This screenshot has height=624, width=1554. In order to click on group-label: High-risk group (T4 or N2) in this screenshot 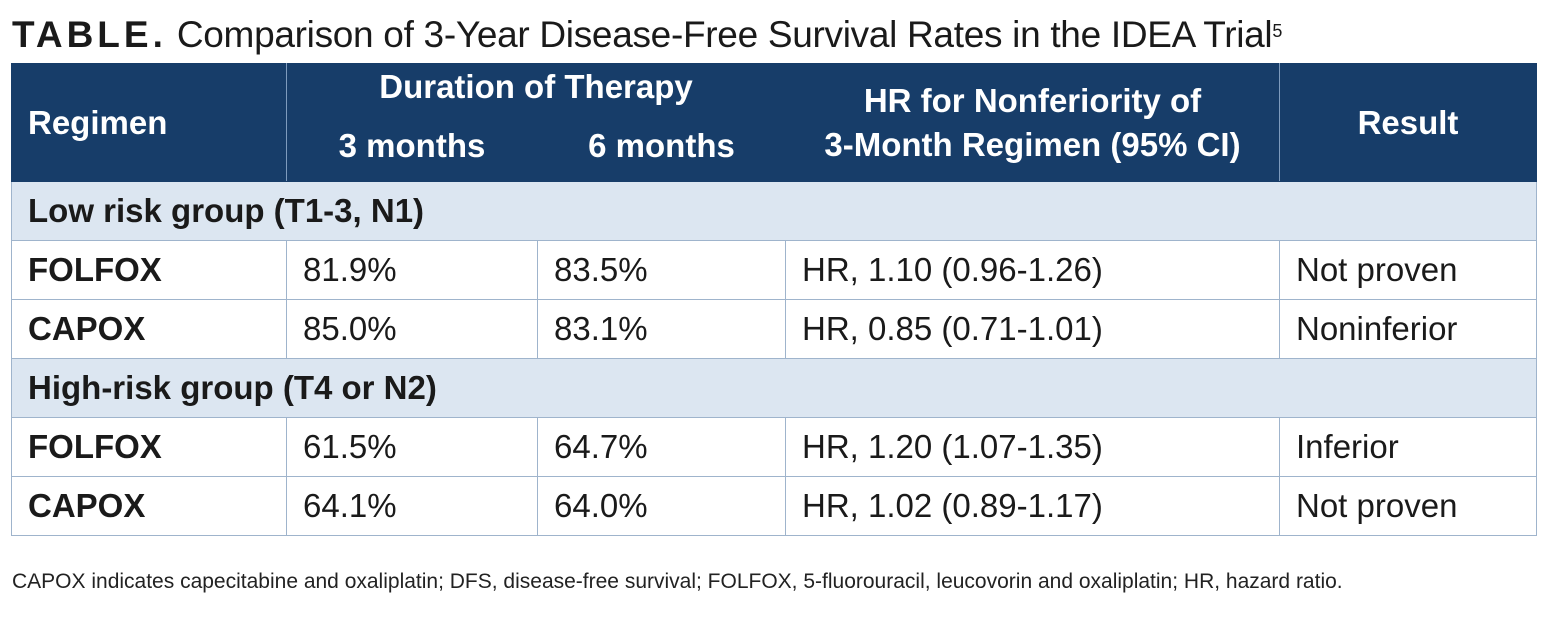, I will do `click(774, 388)`.